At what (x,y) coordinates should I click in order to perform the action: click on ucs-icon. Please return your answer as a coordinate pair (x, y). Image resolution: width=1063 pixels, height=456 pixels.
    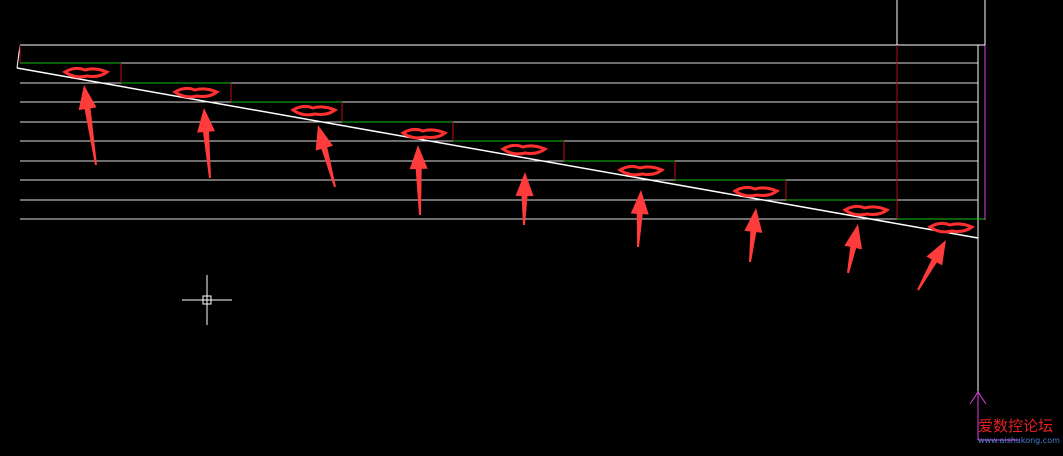
    Looking at the image, I should click on (994, 416).